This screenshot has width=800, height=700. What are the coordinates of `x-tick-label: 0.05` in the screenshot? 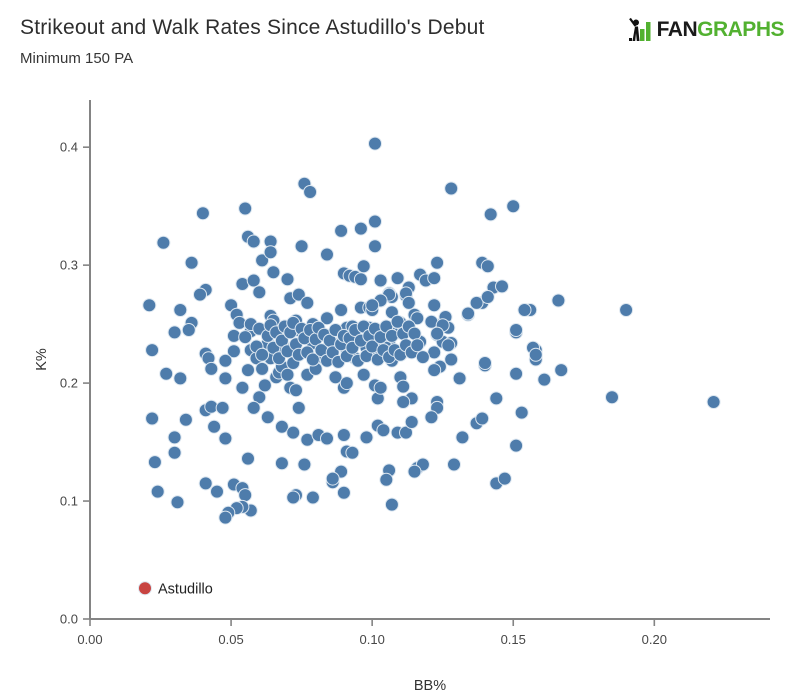 It's located at (230, 639).